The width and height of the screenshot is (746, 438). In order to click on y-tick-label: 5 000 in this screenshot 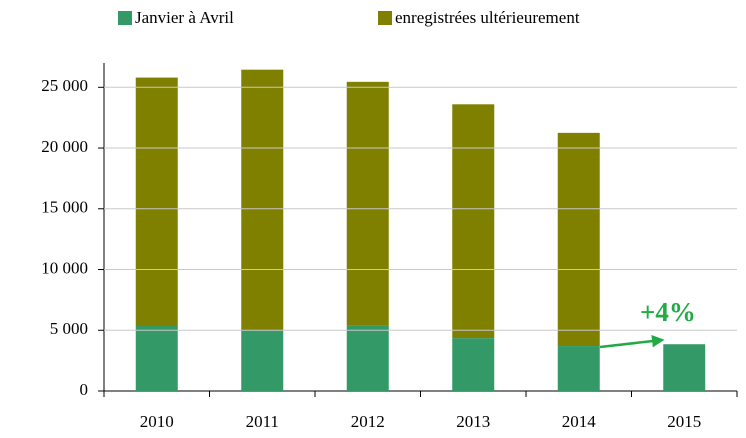, I will do `click(69, 328)`.